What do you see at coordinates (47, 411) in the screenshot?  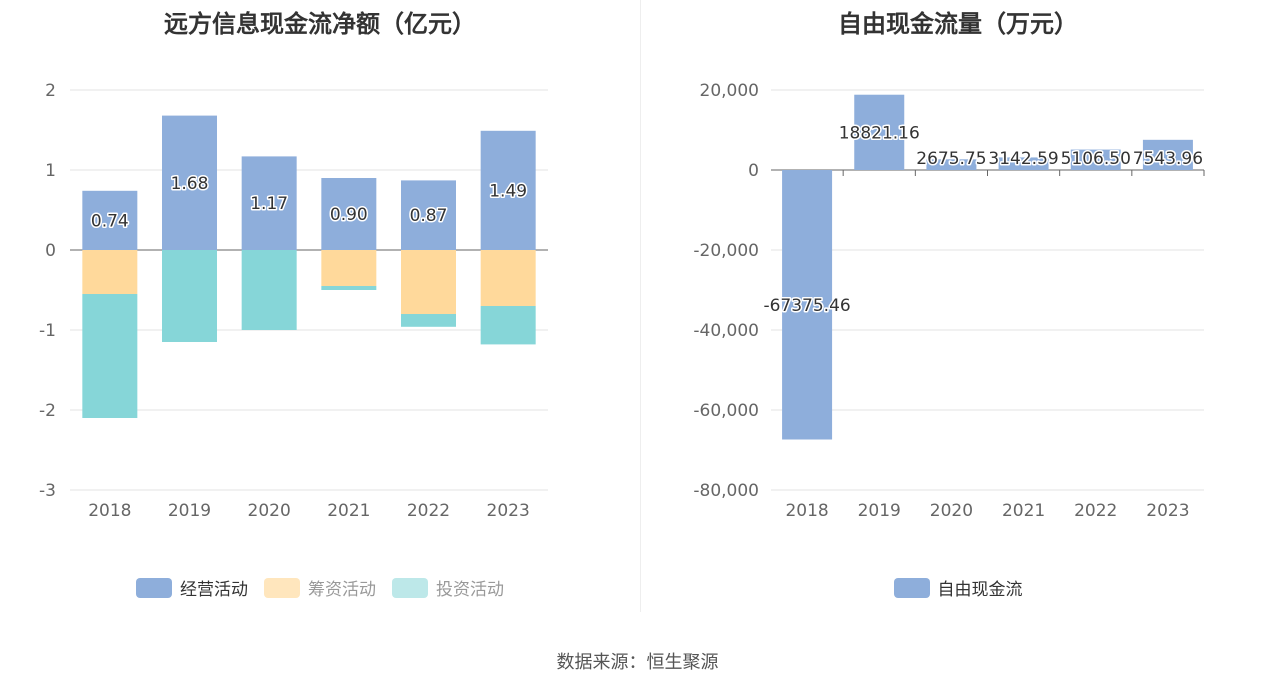 I see `y-tick-label: -2` at bounding box center [47, 411].